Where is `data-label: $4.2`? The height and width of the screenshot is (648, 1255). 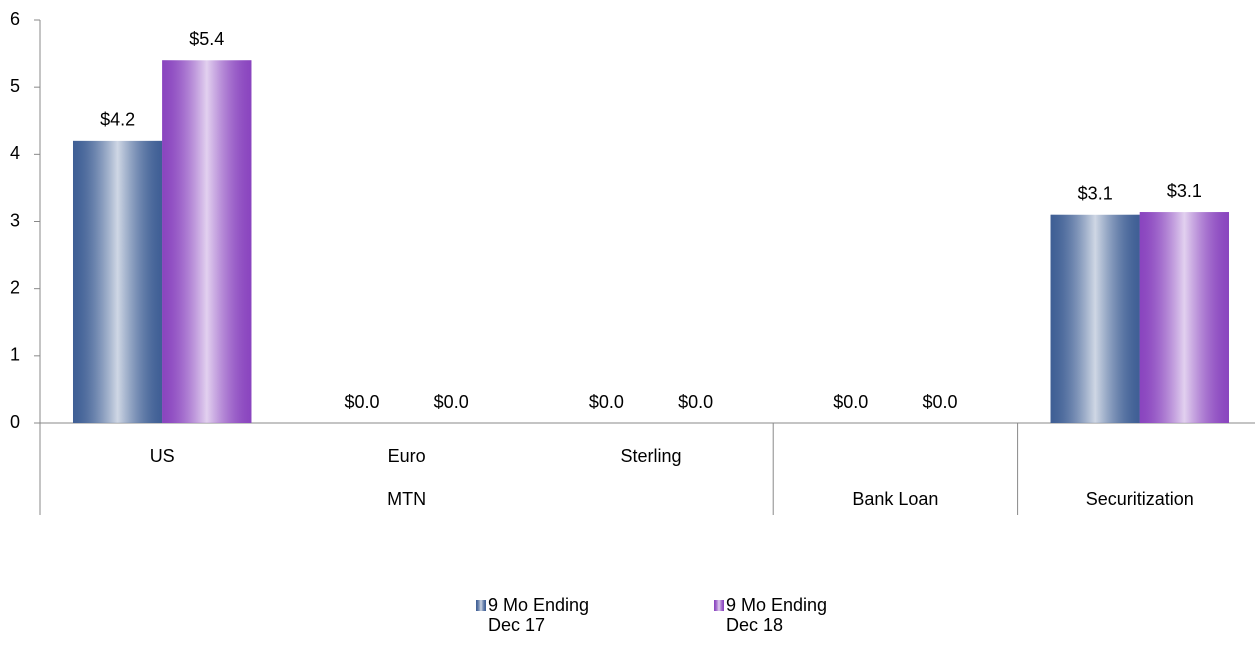 data-label: $4.2 is located at coordinates (117, 120).